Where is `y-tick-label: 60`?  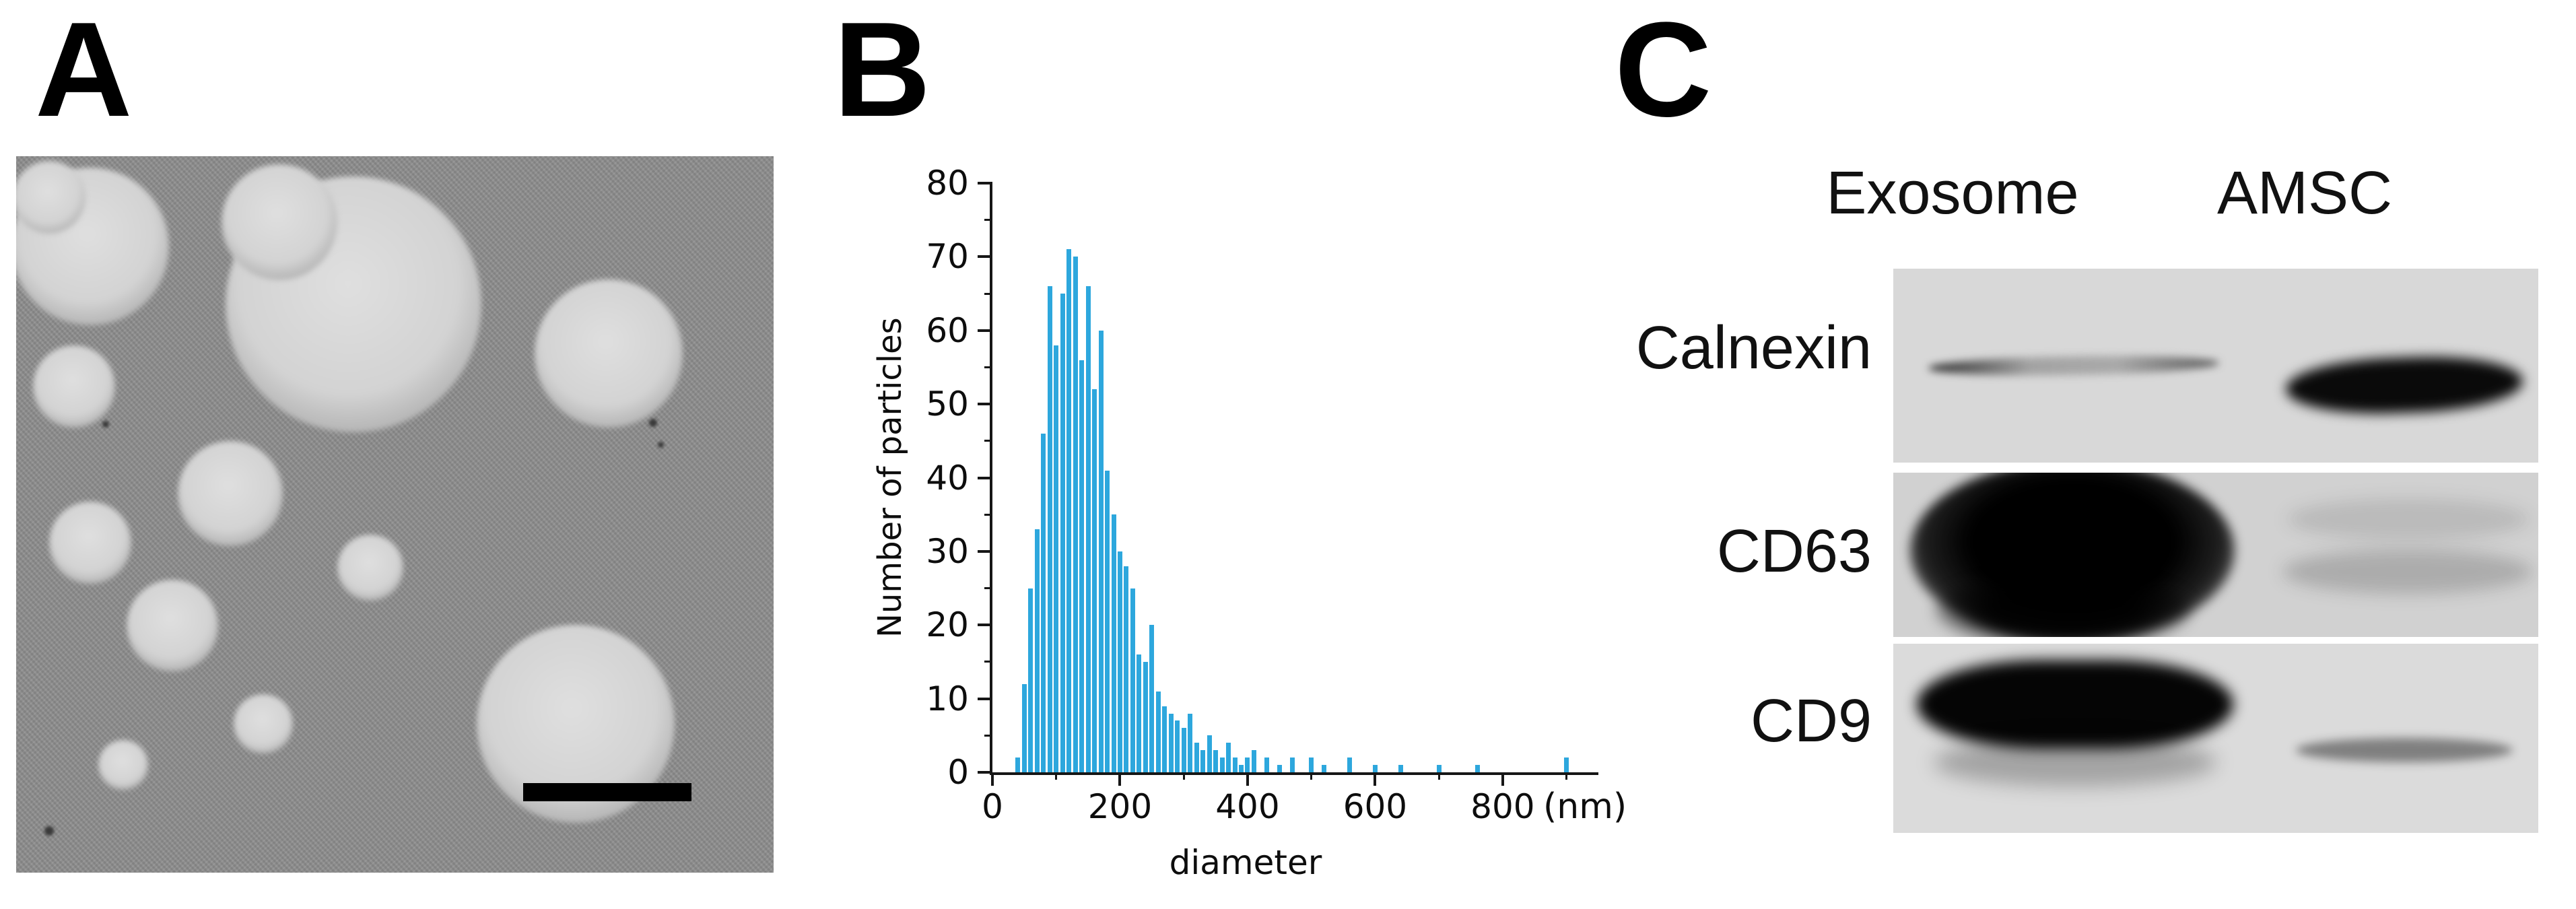
y-tick-label: 60 is located at coordinates (948, 330).